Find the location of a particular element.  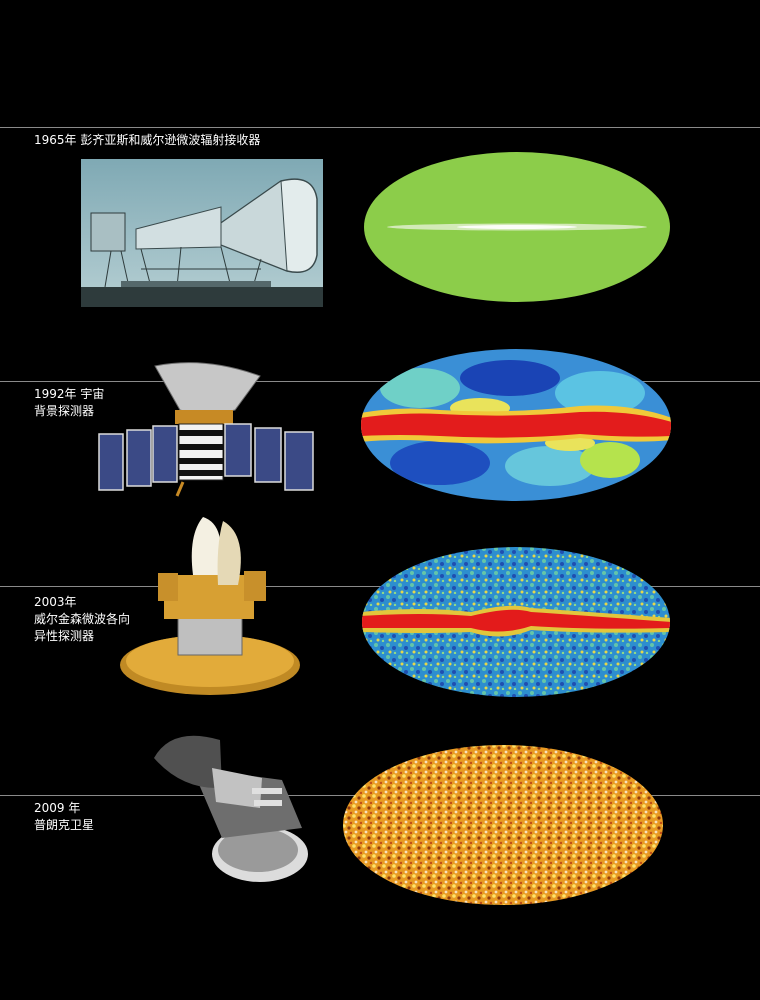

label-line: 背景探测器 is located at coordinates (64, 411).